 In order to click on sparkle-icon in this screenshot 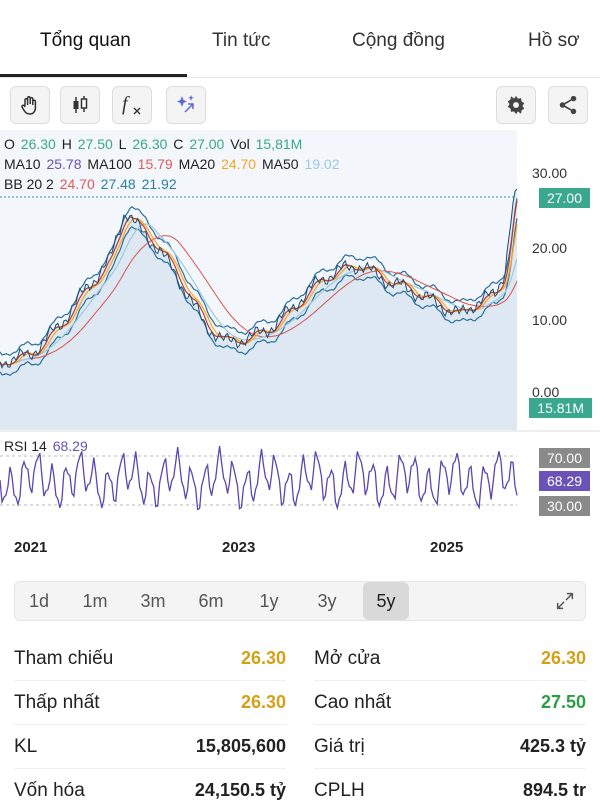, I will do `click(185, 104)`.